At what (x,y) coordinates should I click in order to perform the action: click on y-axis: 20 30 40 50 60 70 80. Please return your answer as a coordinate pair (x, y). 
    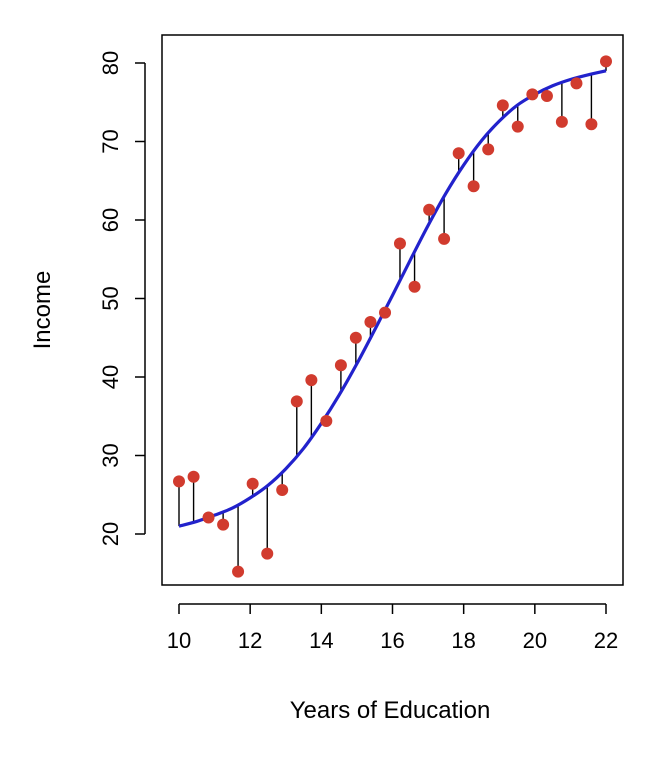
    Looking at the image, I should click on (122, 298).